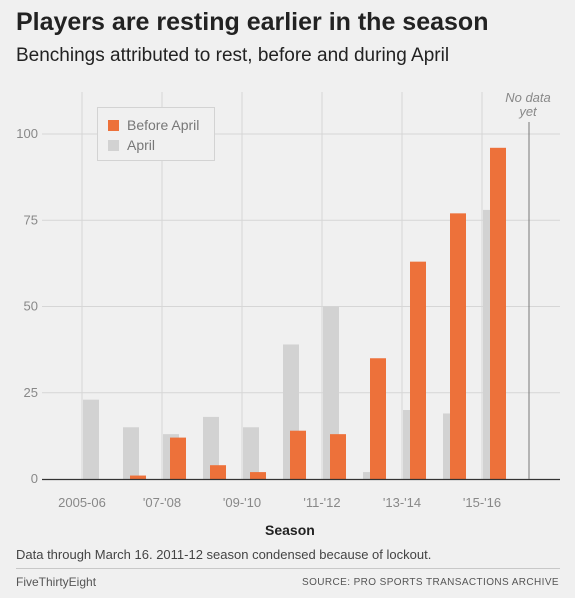  Describe the element at coordinates (141, 145) in the screenshot. I see `legend-label-april: April` at that location.